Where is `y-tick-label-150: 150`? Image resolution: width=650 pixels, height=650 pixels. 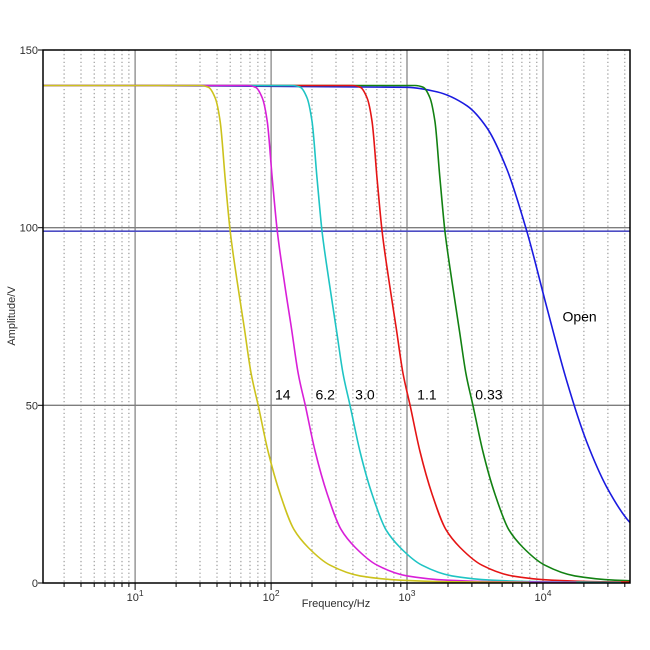
y-tick-label-150: 150 is located at coordinates (29, 51).